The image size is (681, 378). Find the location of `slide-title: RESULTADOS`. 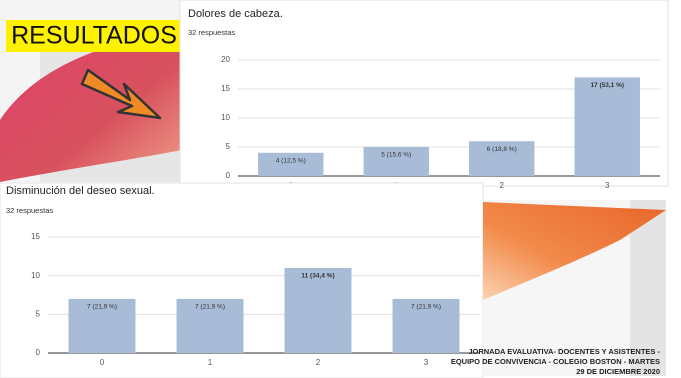

slide-title: RESULTADOS is located at coordinates (94, 36).